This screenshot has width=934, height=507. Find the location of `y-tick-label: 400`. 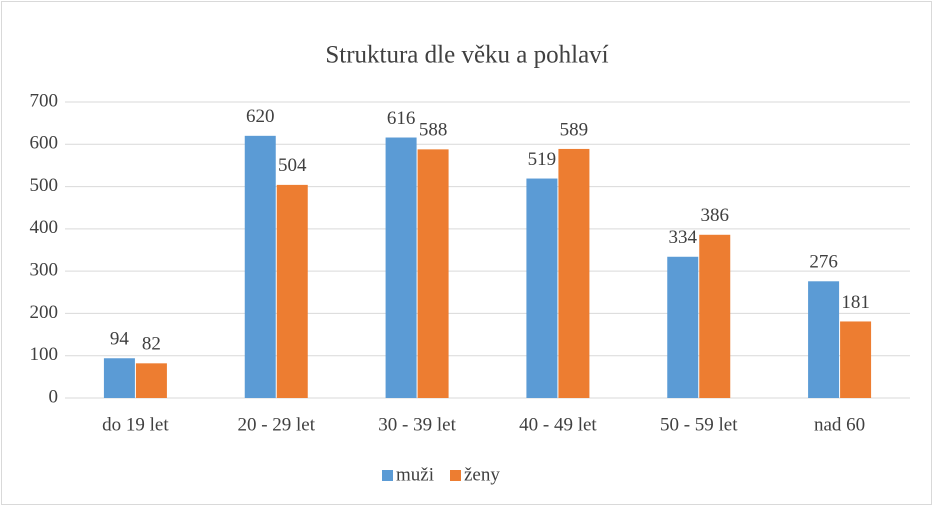

y-tick-label: 400 is located at coordinates (44, 227).